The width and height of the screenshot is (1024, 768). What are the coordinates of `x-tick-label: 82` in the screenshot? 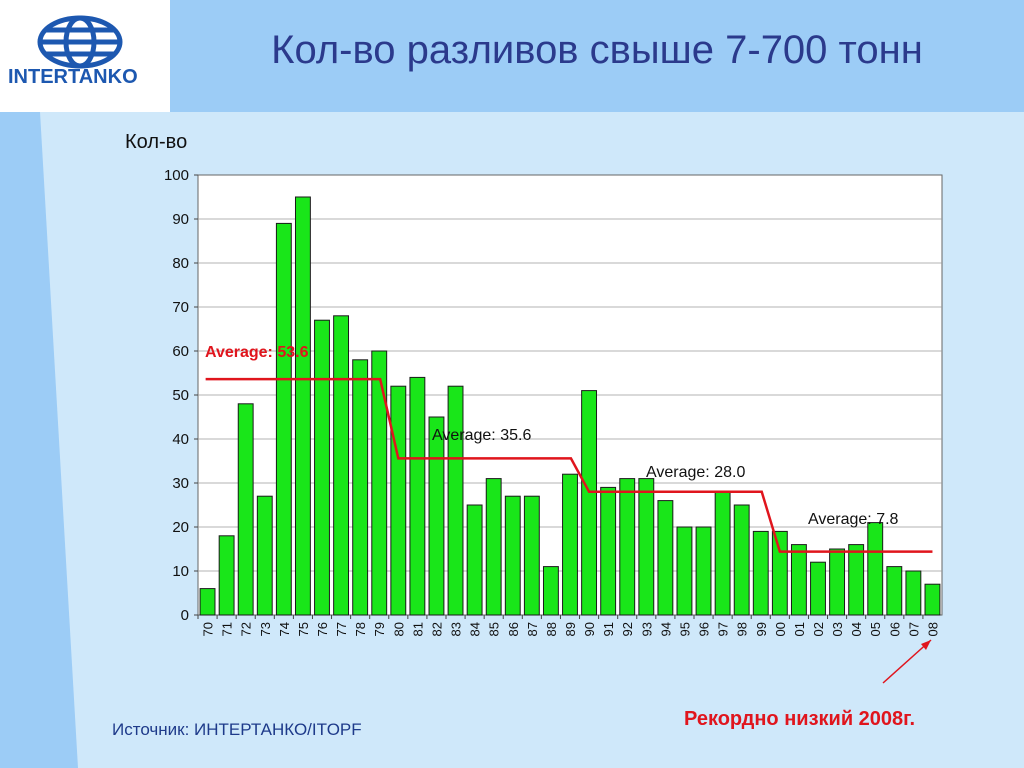 It's located at (436, 629).